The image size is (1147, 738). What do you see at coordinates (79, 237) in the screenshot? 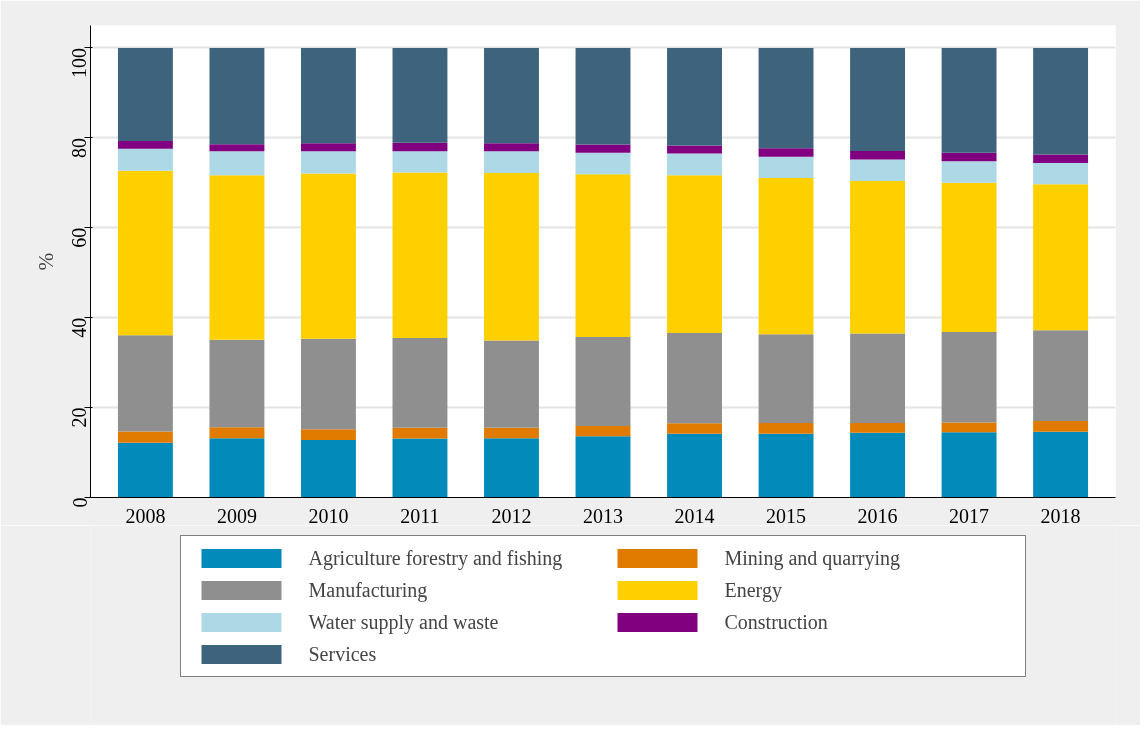
I see `y-tick-label: 60` at bounding box center [79, 237].